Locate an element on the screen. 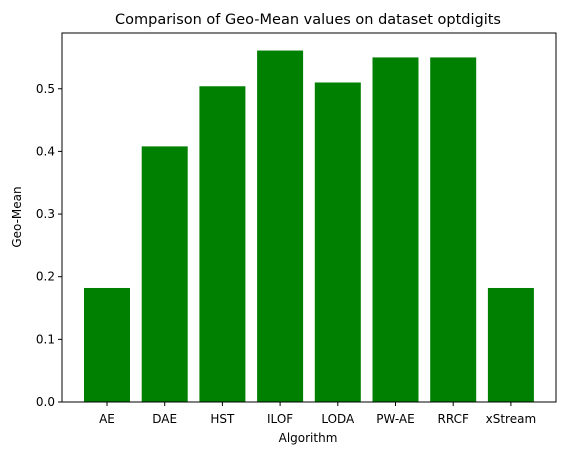 This screenshot has height=455, width=567. x-tick-label: LODA is located at coordinates (338, 419).